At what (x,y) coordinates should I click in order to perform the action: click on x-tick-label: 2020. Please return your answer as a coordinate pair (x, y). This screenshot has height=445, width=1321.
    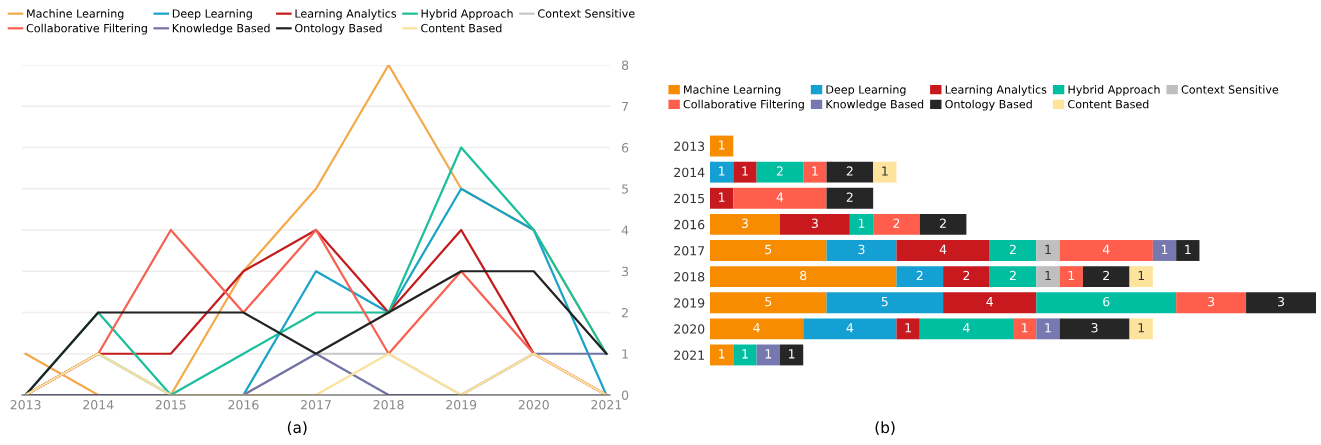
    Looking at the image, I should click on (533, 405).